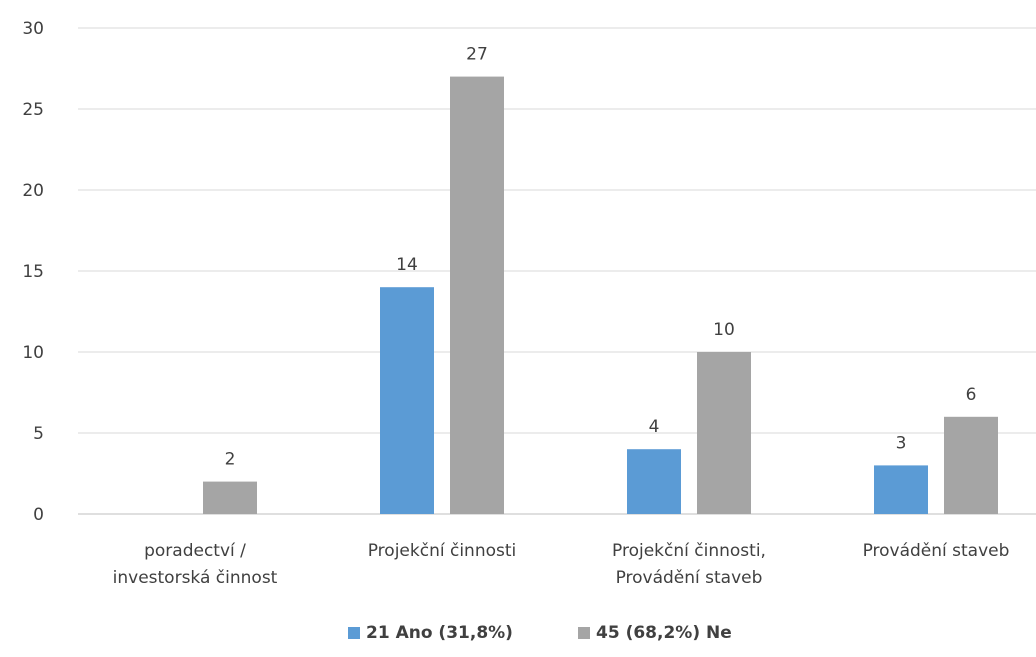 This screenshot has width=1036, height=657. Describe the element at coordinates (33, 29) in the screenshot. I see `y-tick-label: 30` at that location.